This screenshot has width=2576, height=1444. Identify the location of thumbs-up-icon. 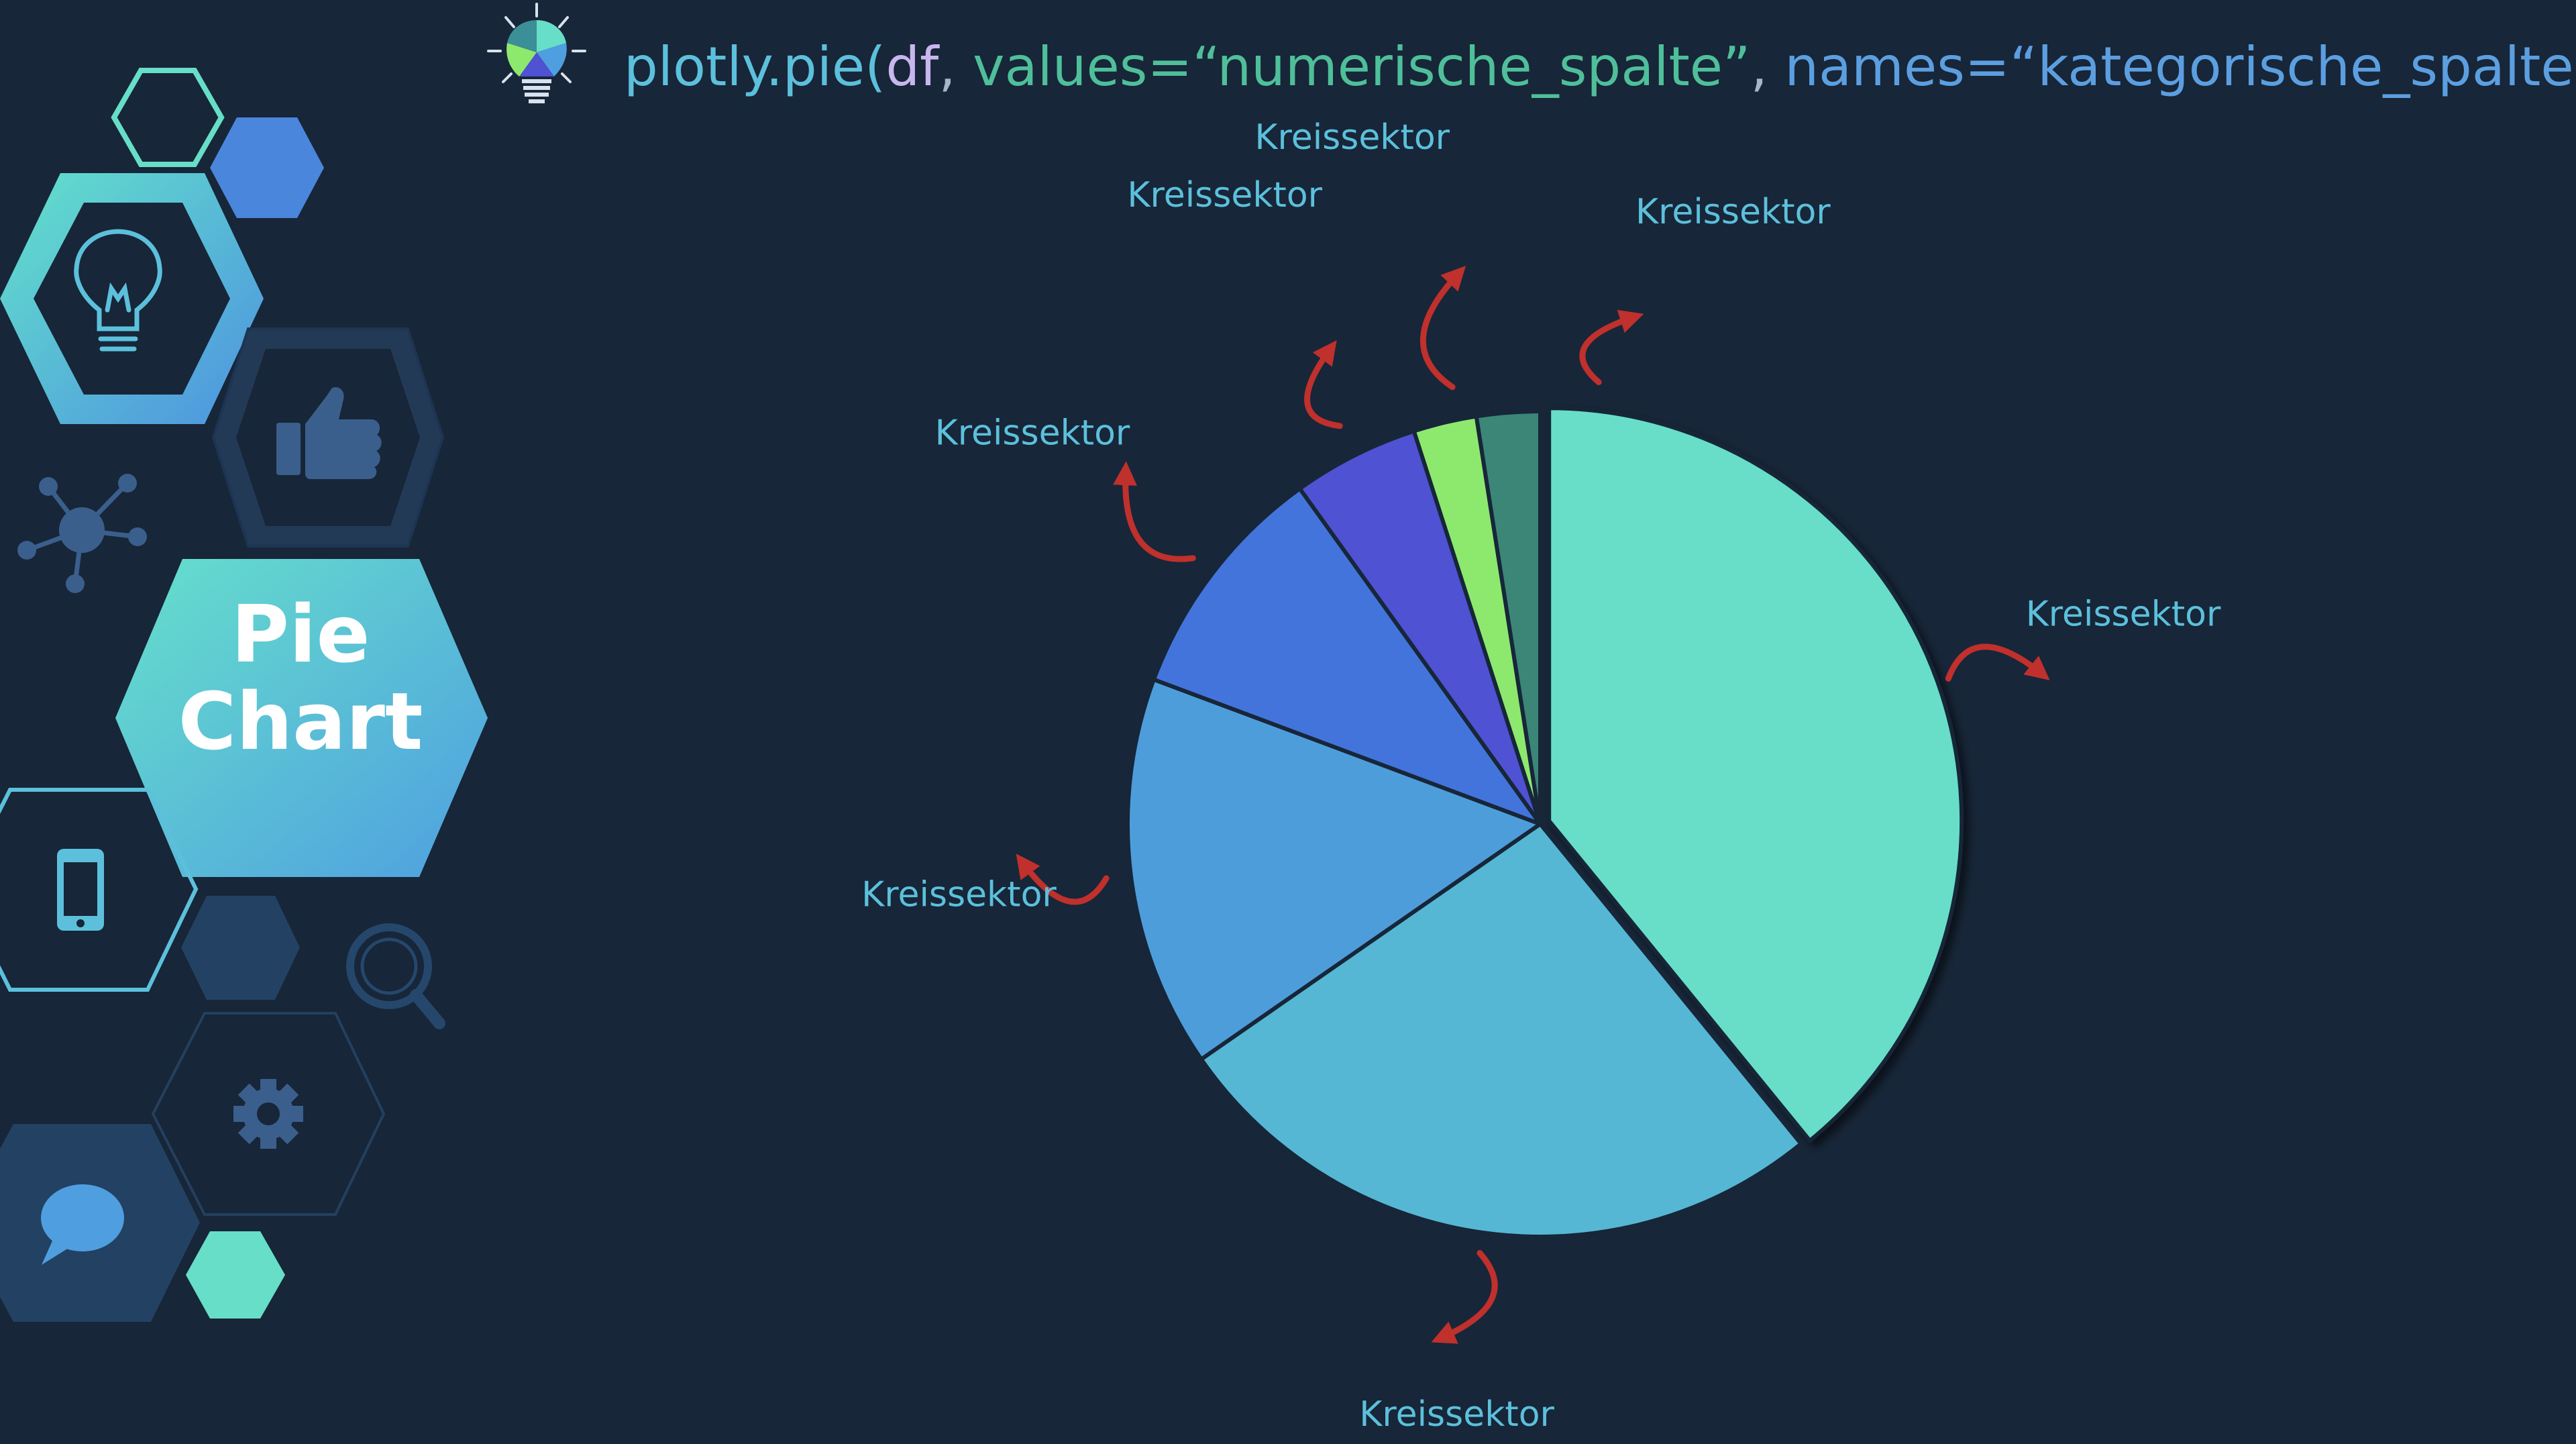
(329, 432).